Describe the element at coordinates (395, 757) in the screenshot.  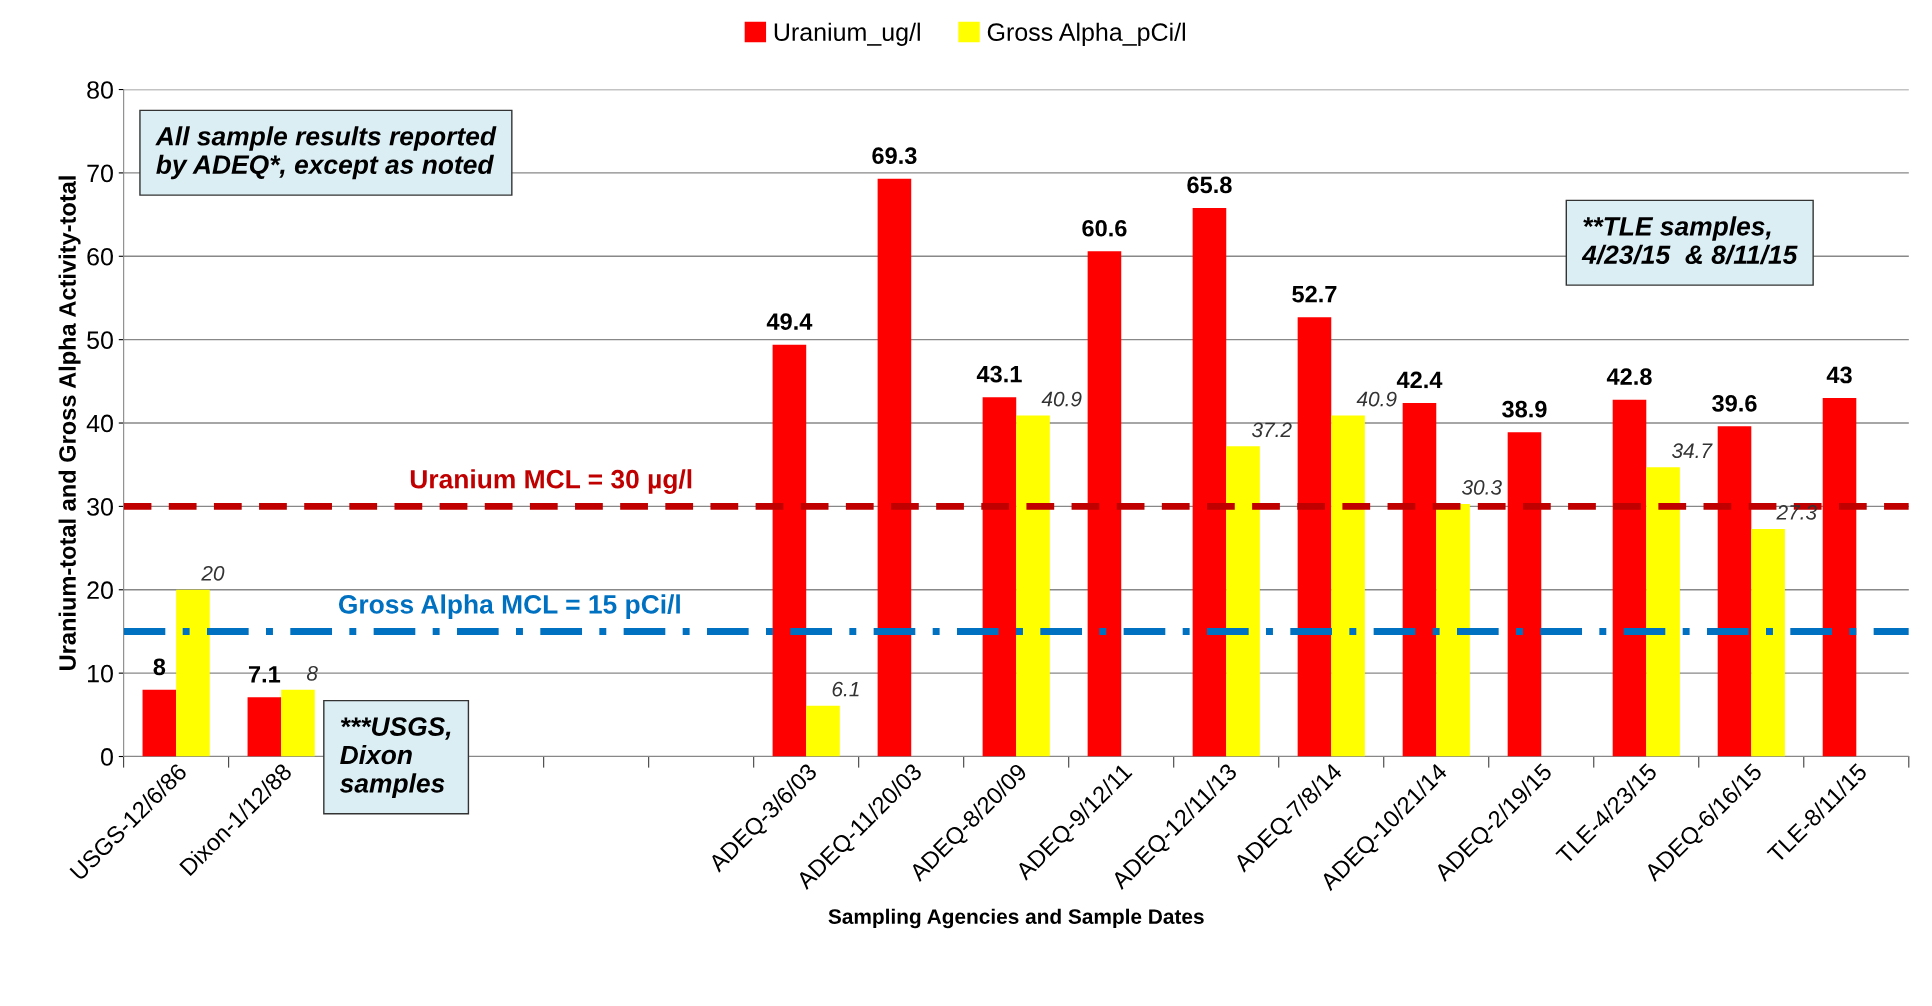
I see `annotation: ***USGS, Dixon samples` at that location.